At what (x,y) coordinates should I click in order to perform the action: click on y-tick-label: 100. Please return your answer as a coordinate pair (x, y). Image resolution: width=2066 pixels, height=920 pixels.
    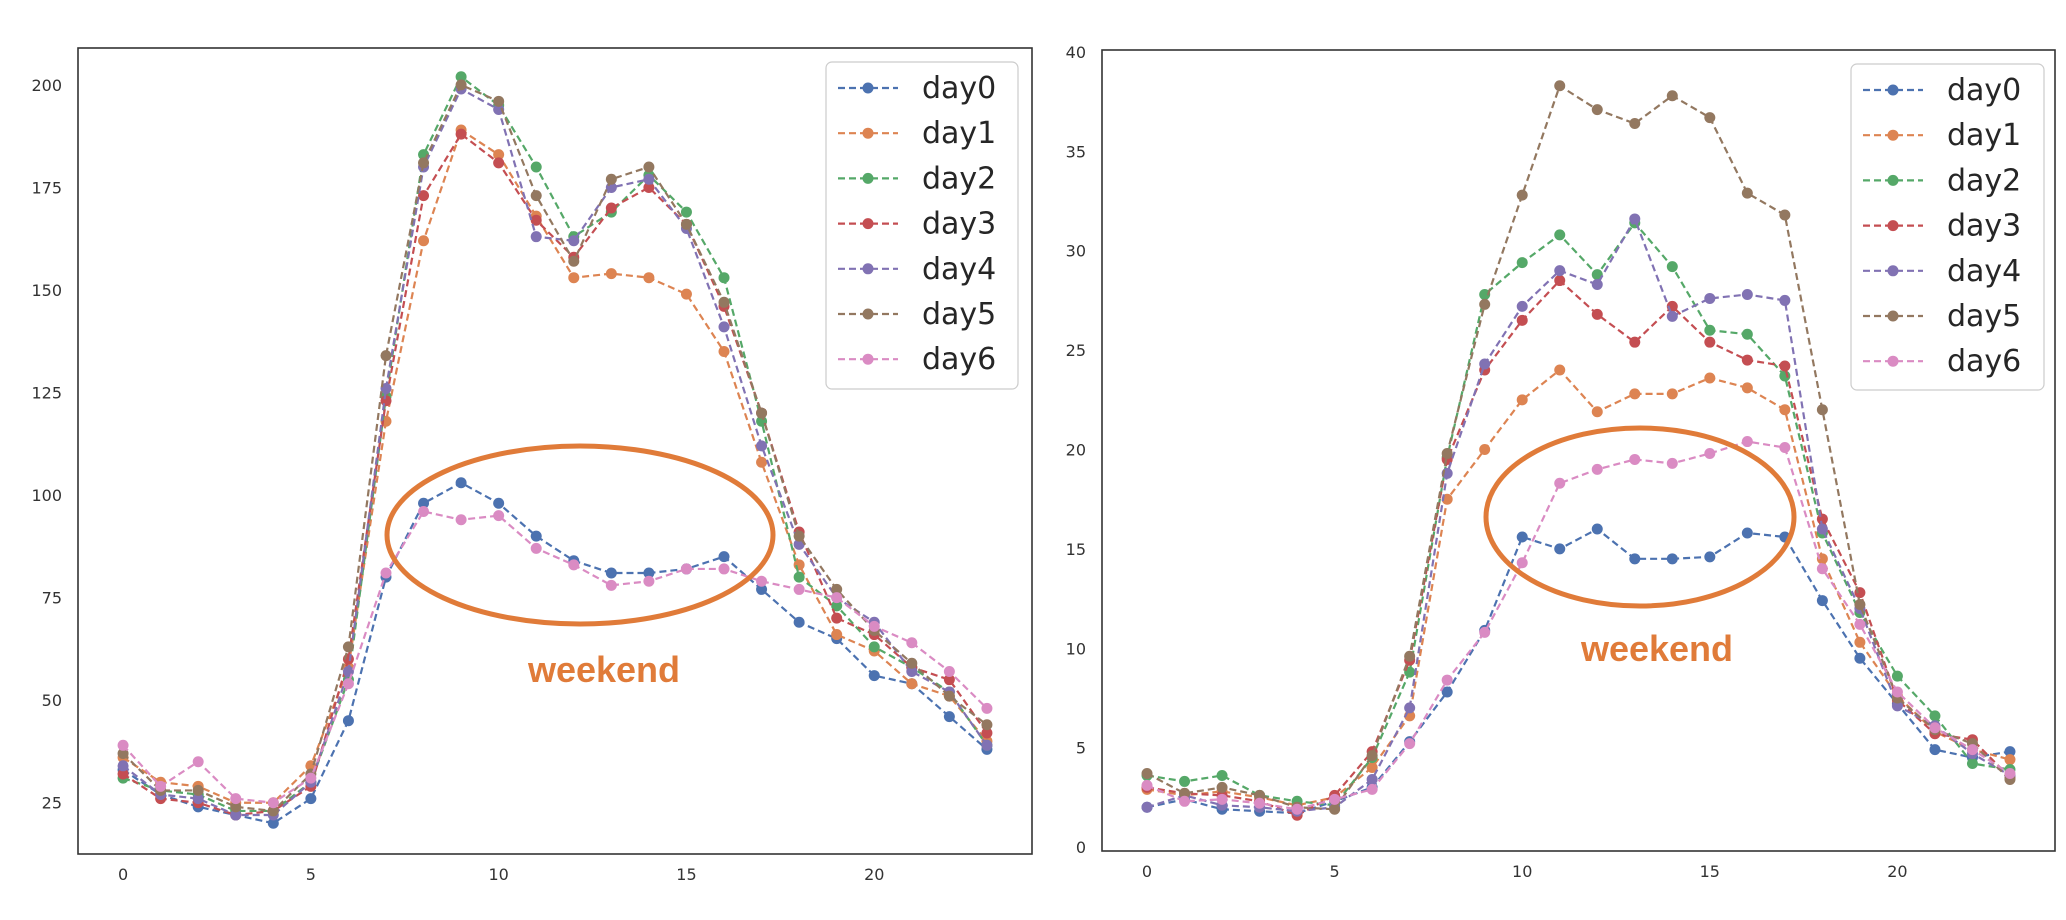
    Looking at the image, I should click on (46, 495).